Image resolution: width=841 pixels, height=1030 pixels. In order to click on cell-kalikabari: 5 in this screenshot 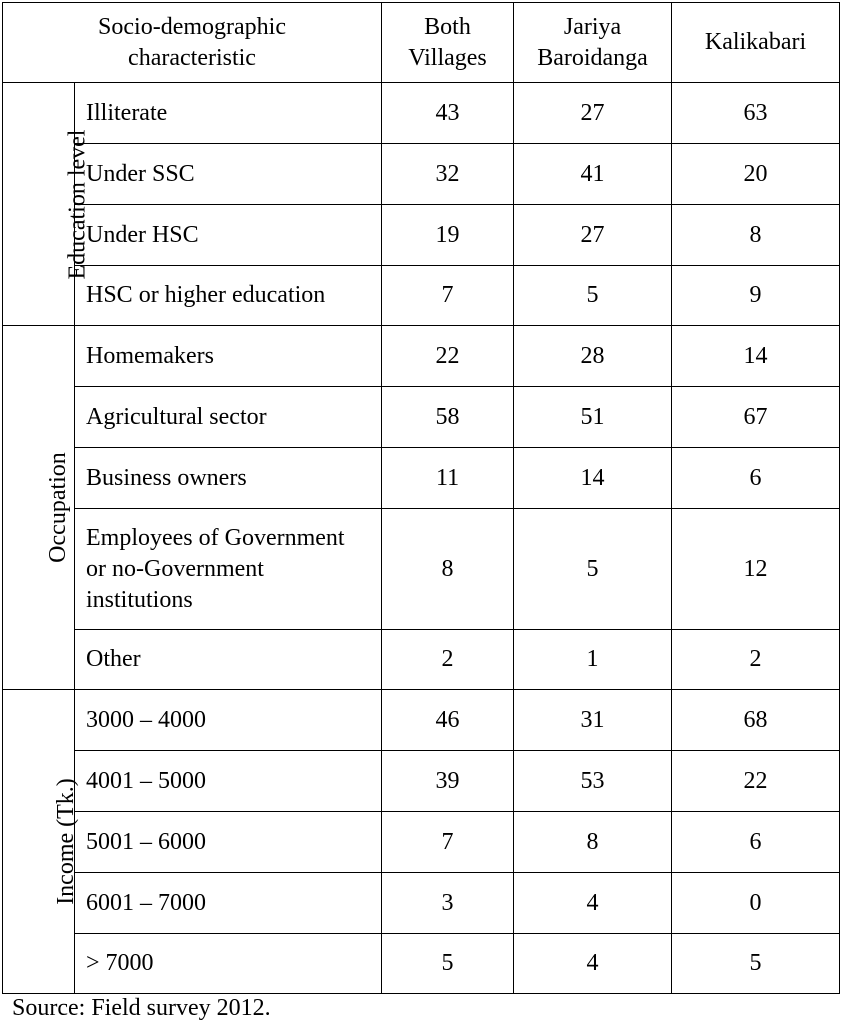, I will do `click(756, 963)`.